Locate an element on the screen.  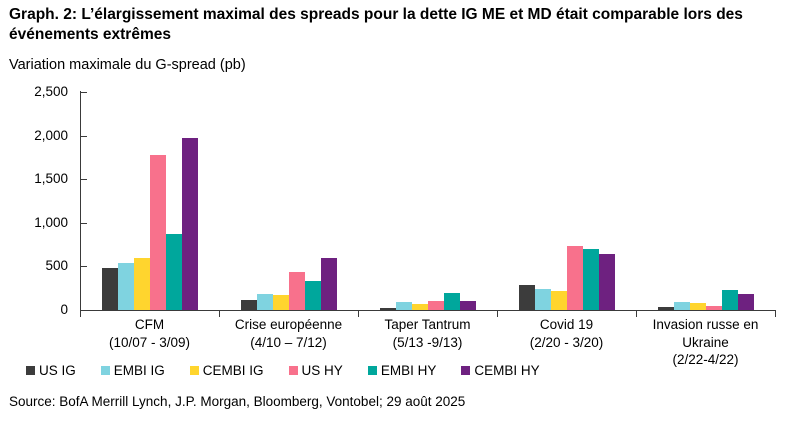
category-label-line: Crise européenne is located at coordinates (288, 324).